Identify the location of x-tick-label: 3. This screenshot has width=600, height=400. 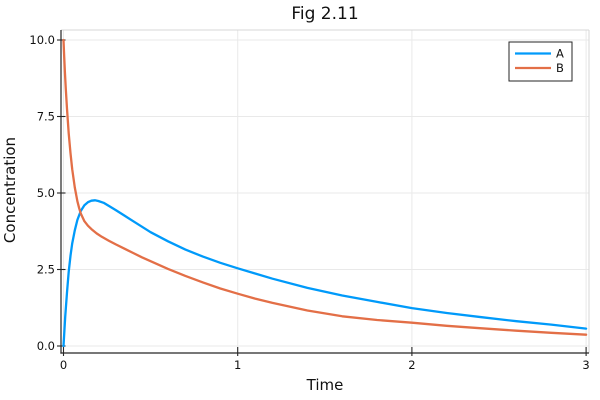
(585, 365).